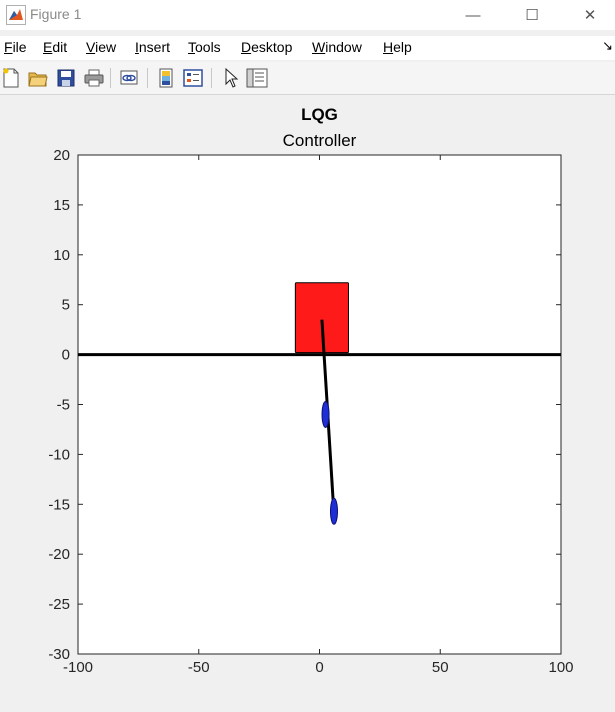 The width and height of the screenshot is (615, 712). What do you see at coordinates (61, 155) in the screenshot?
I see `y-tick-label: 20` at bounding box center [61, 155].